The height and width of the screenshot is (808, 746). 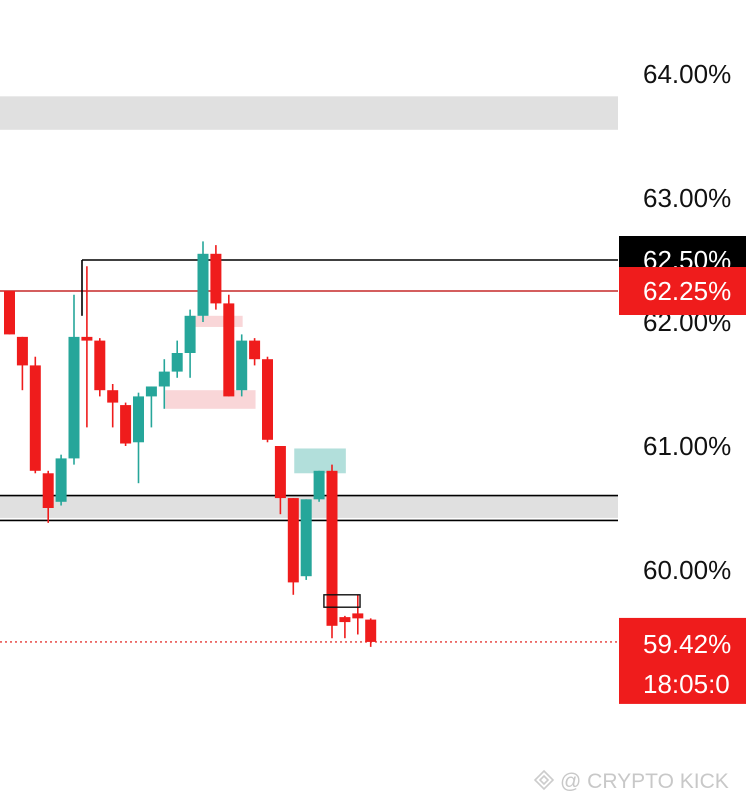 I want to click on price-tags-layer: 62.50%62.25%59.42%18:05:0, so click(x=682, y=470).